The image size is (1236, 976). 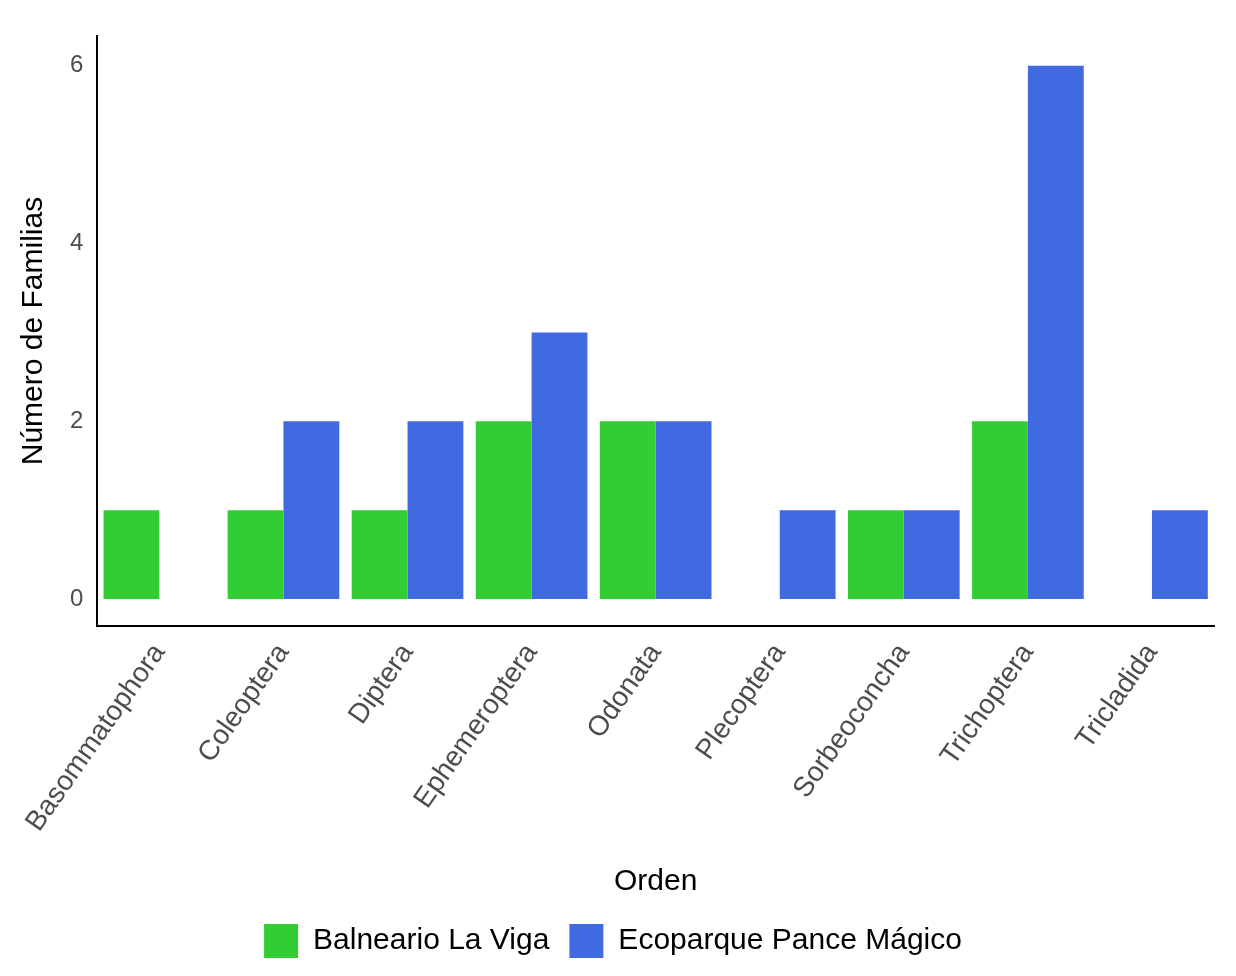 I want to click on y-tick-label: 4, so click(x=76, y=242).